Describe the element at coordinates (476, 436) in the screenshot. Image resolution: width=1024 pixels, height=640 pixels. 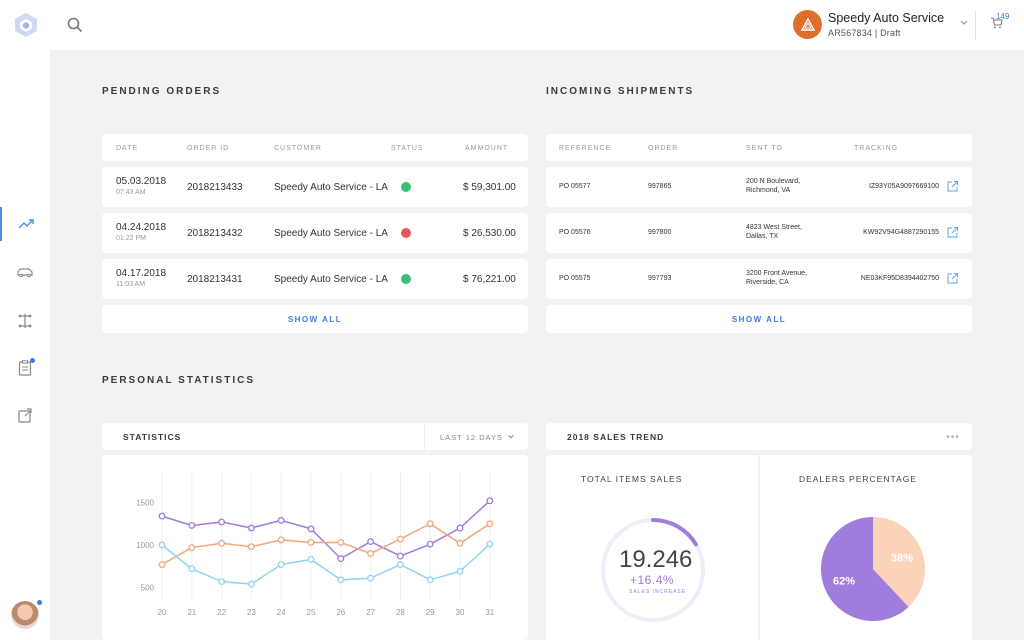
I see `range-dropdown: LAST 12 DAYS` at that location.